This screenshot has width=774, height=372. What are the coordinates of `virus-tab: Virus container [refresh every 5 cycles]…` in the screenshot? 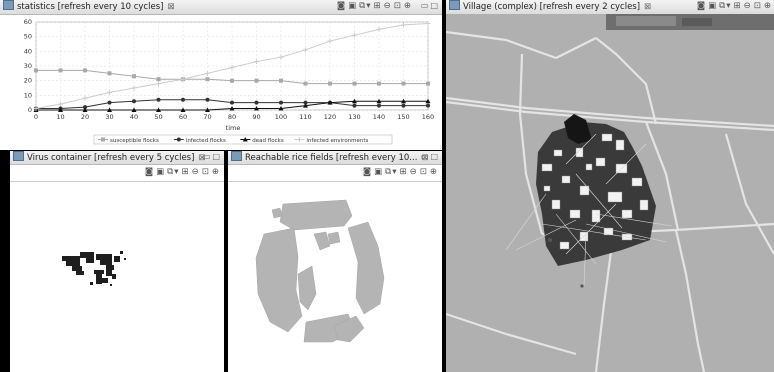 It's located at (117, 158).